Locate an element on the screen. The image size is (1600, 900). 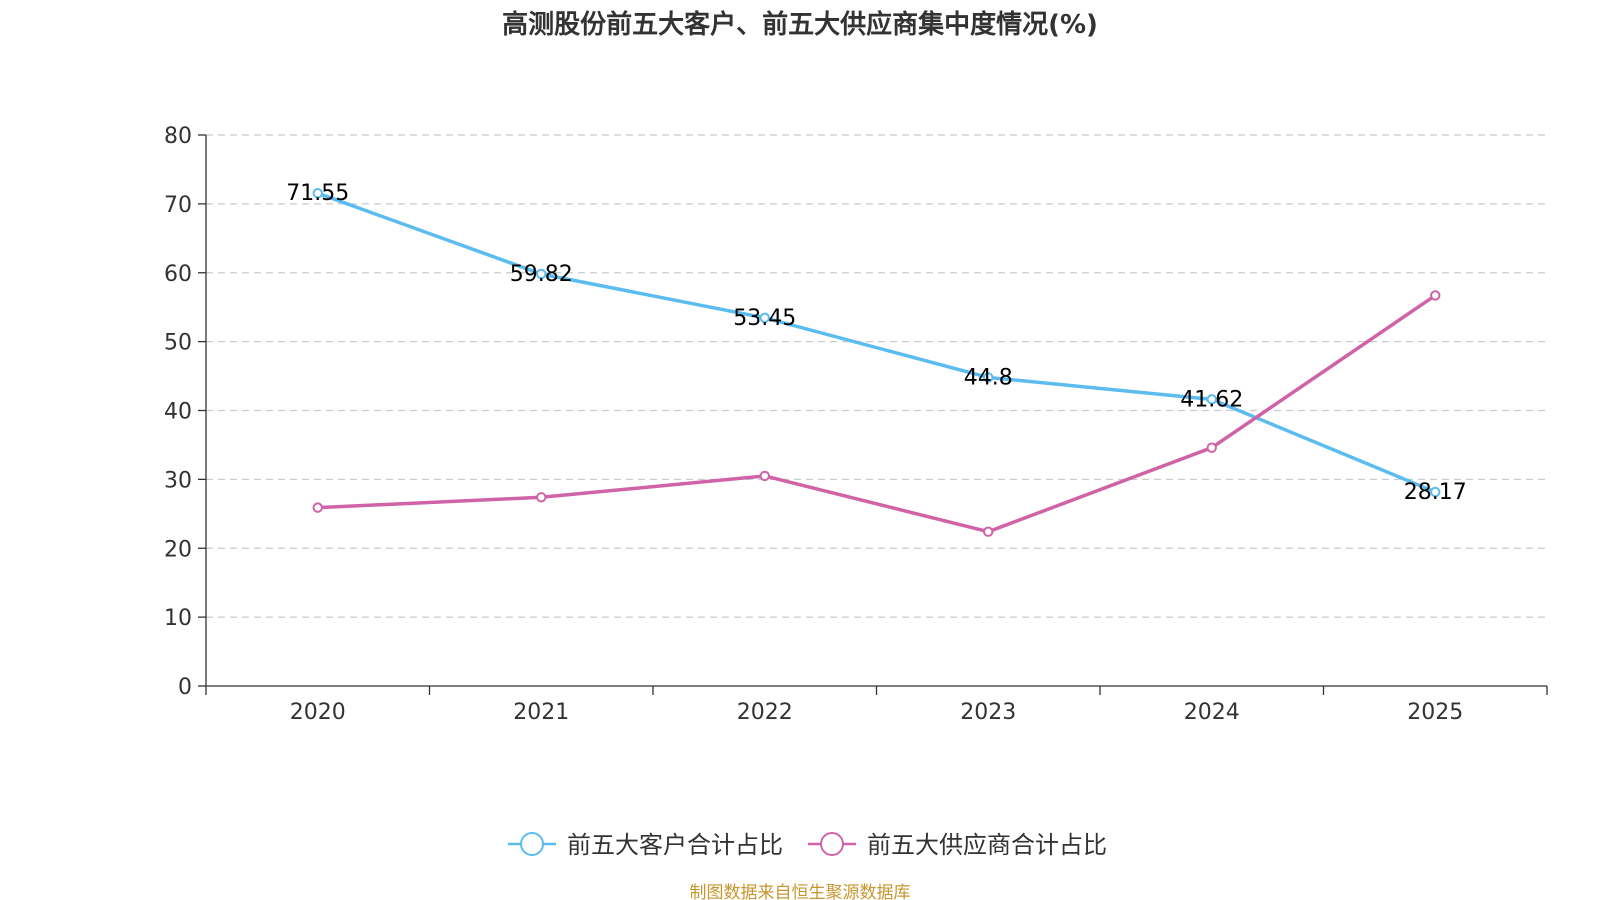
legend-item: 前五大供应商合计占比 is located at coordinates (957, 845).